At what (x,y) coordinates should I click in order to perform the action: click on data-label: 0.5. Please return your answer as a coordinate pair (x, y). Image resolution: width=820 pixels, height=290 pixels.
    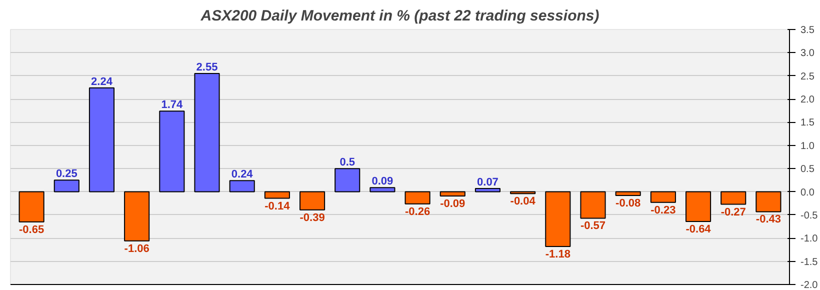
    Looking at the image, I should click on (348, 162).